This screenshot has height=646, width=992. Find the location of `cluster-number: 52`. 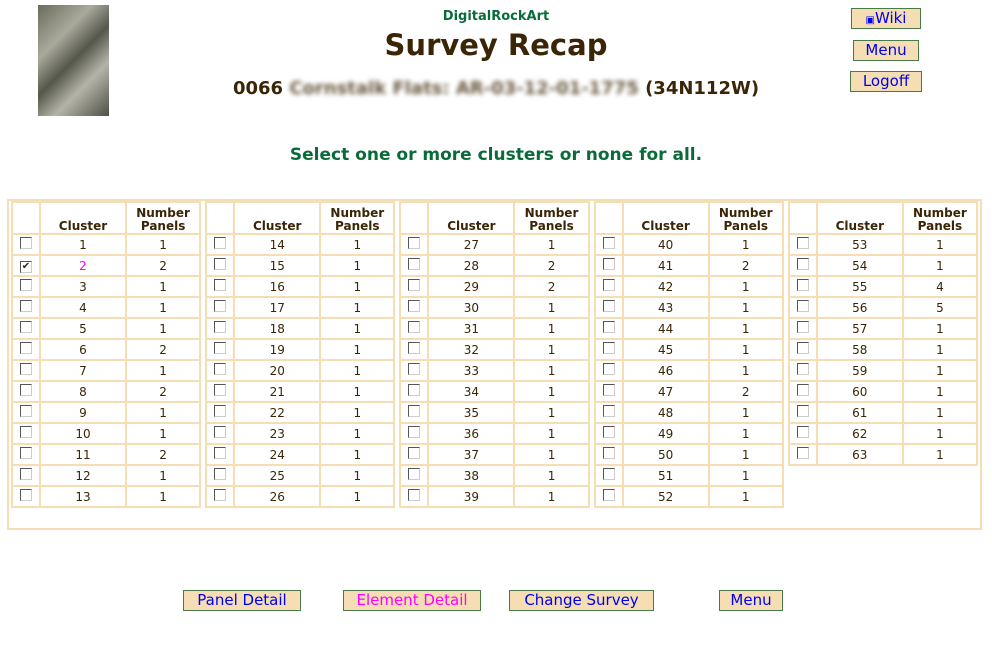

cluster-number: 52 is located at coordinates (665, 496).